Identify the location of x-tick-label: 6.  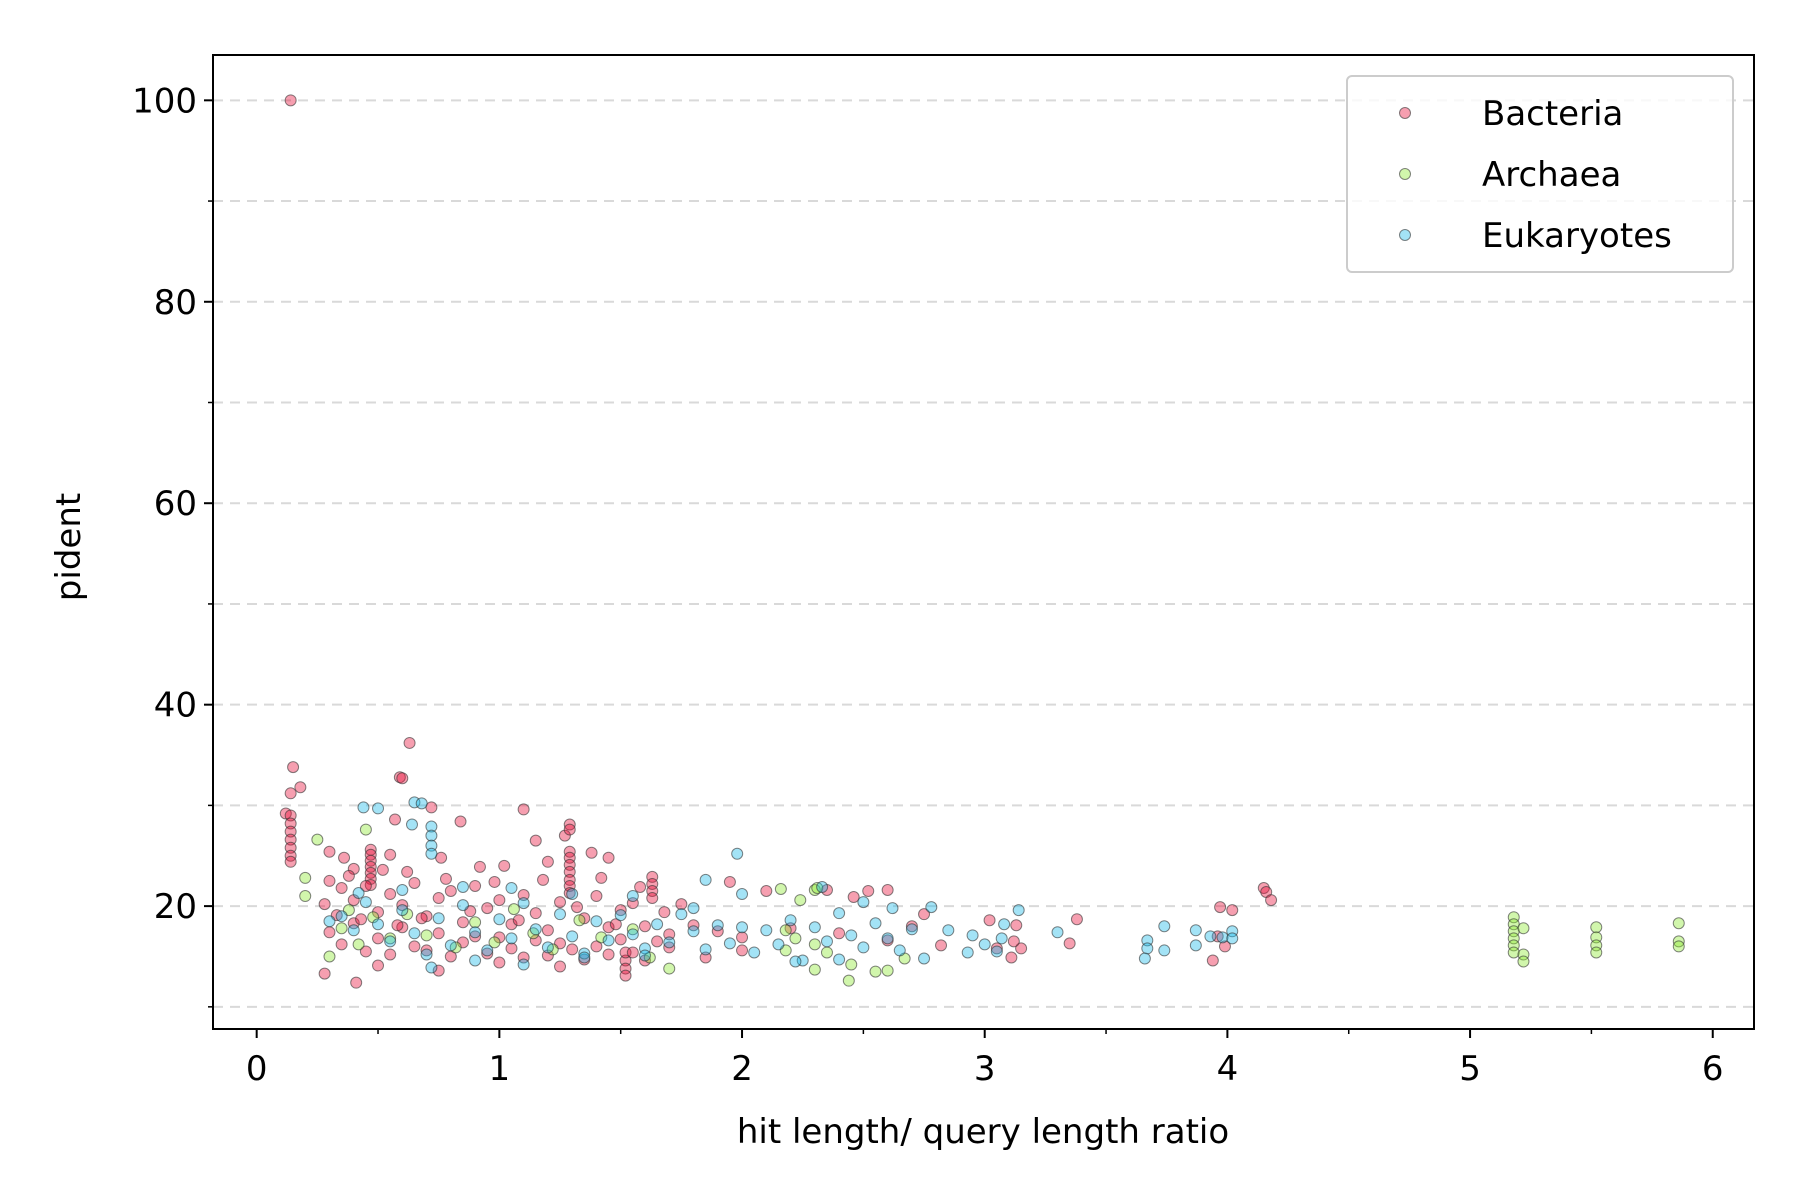
(1713, 1069).